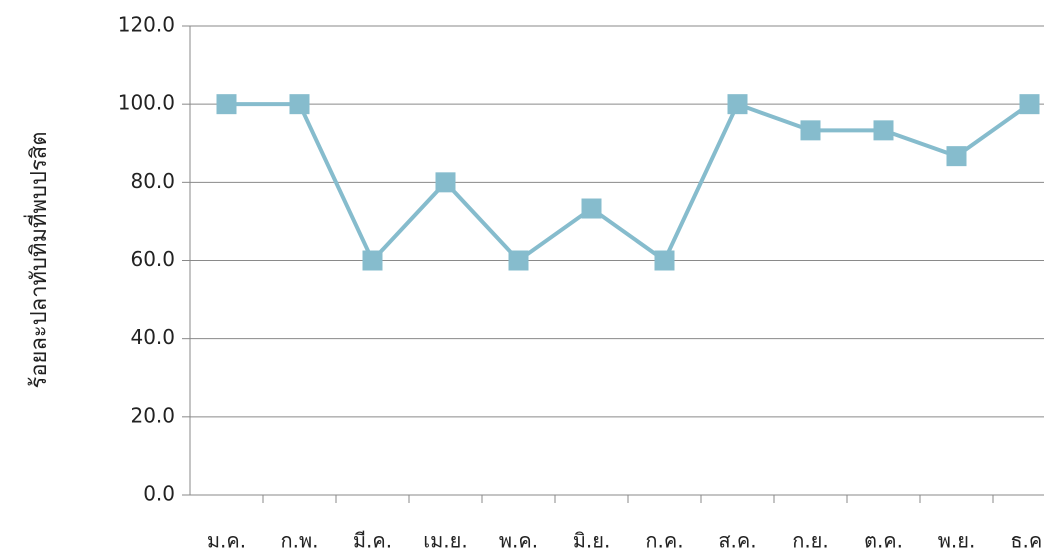  I want to click on y-tick-label: 20.0, so click(152, 415).